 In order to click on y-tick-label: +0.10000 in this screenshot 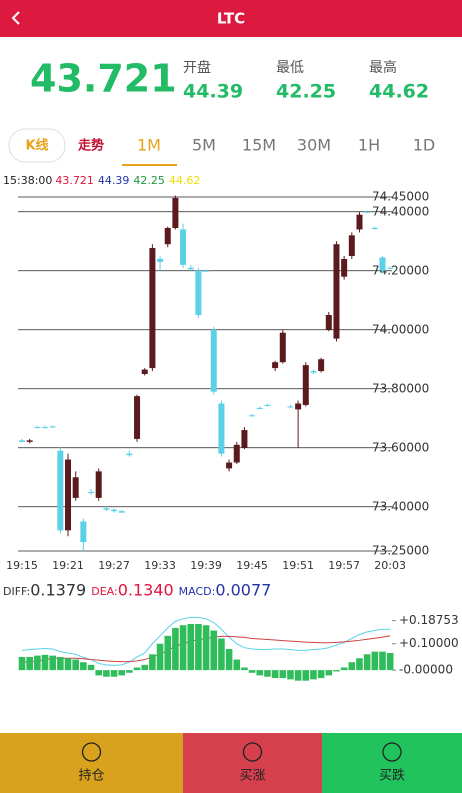, I will do `click(429, 643)`.